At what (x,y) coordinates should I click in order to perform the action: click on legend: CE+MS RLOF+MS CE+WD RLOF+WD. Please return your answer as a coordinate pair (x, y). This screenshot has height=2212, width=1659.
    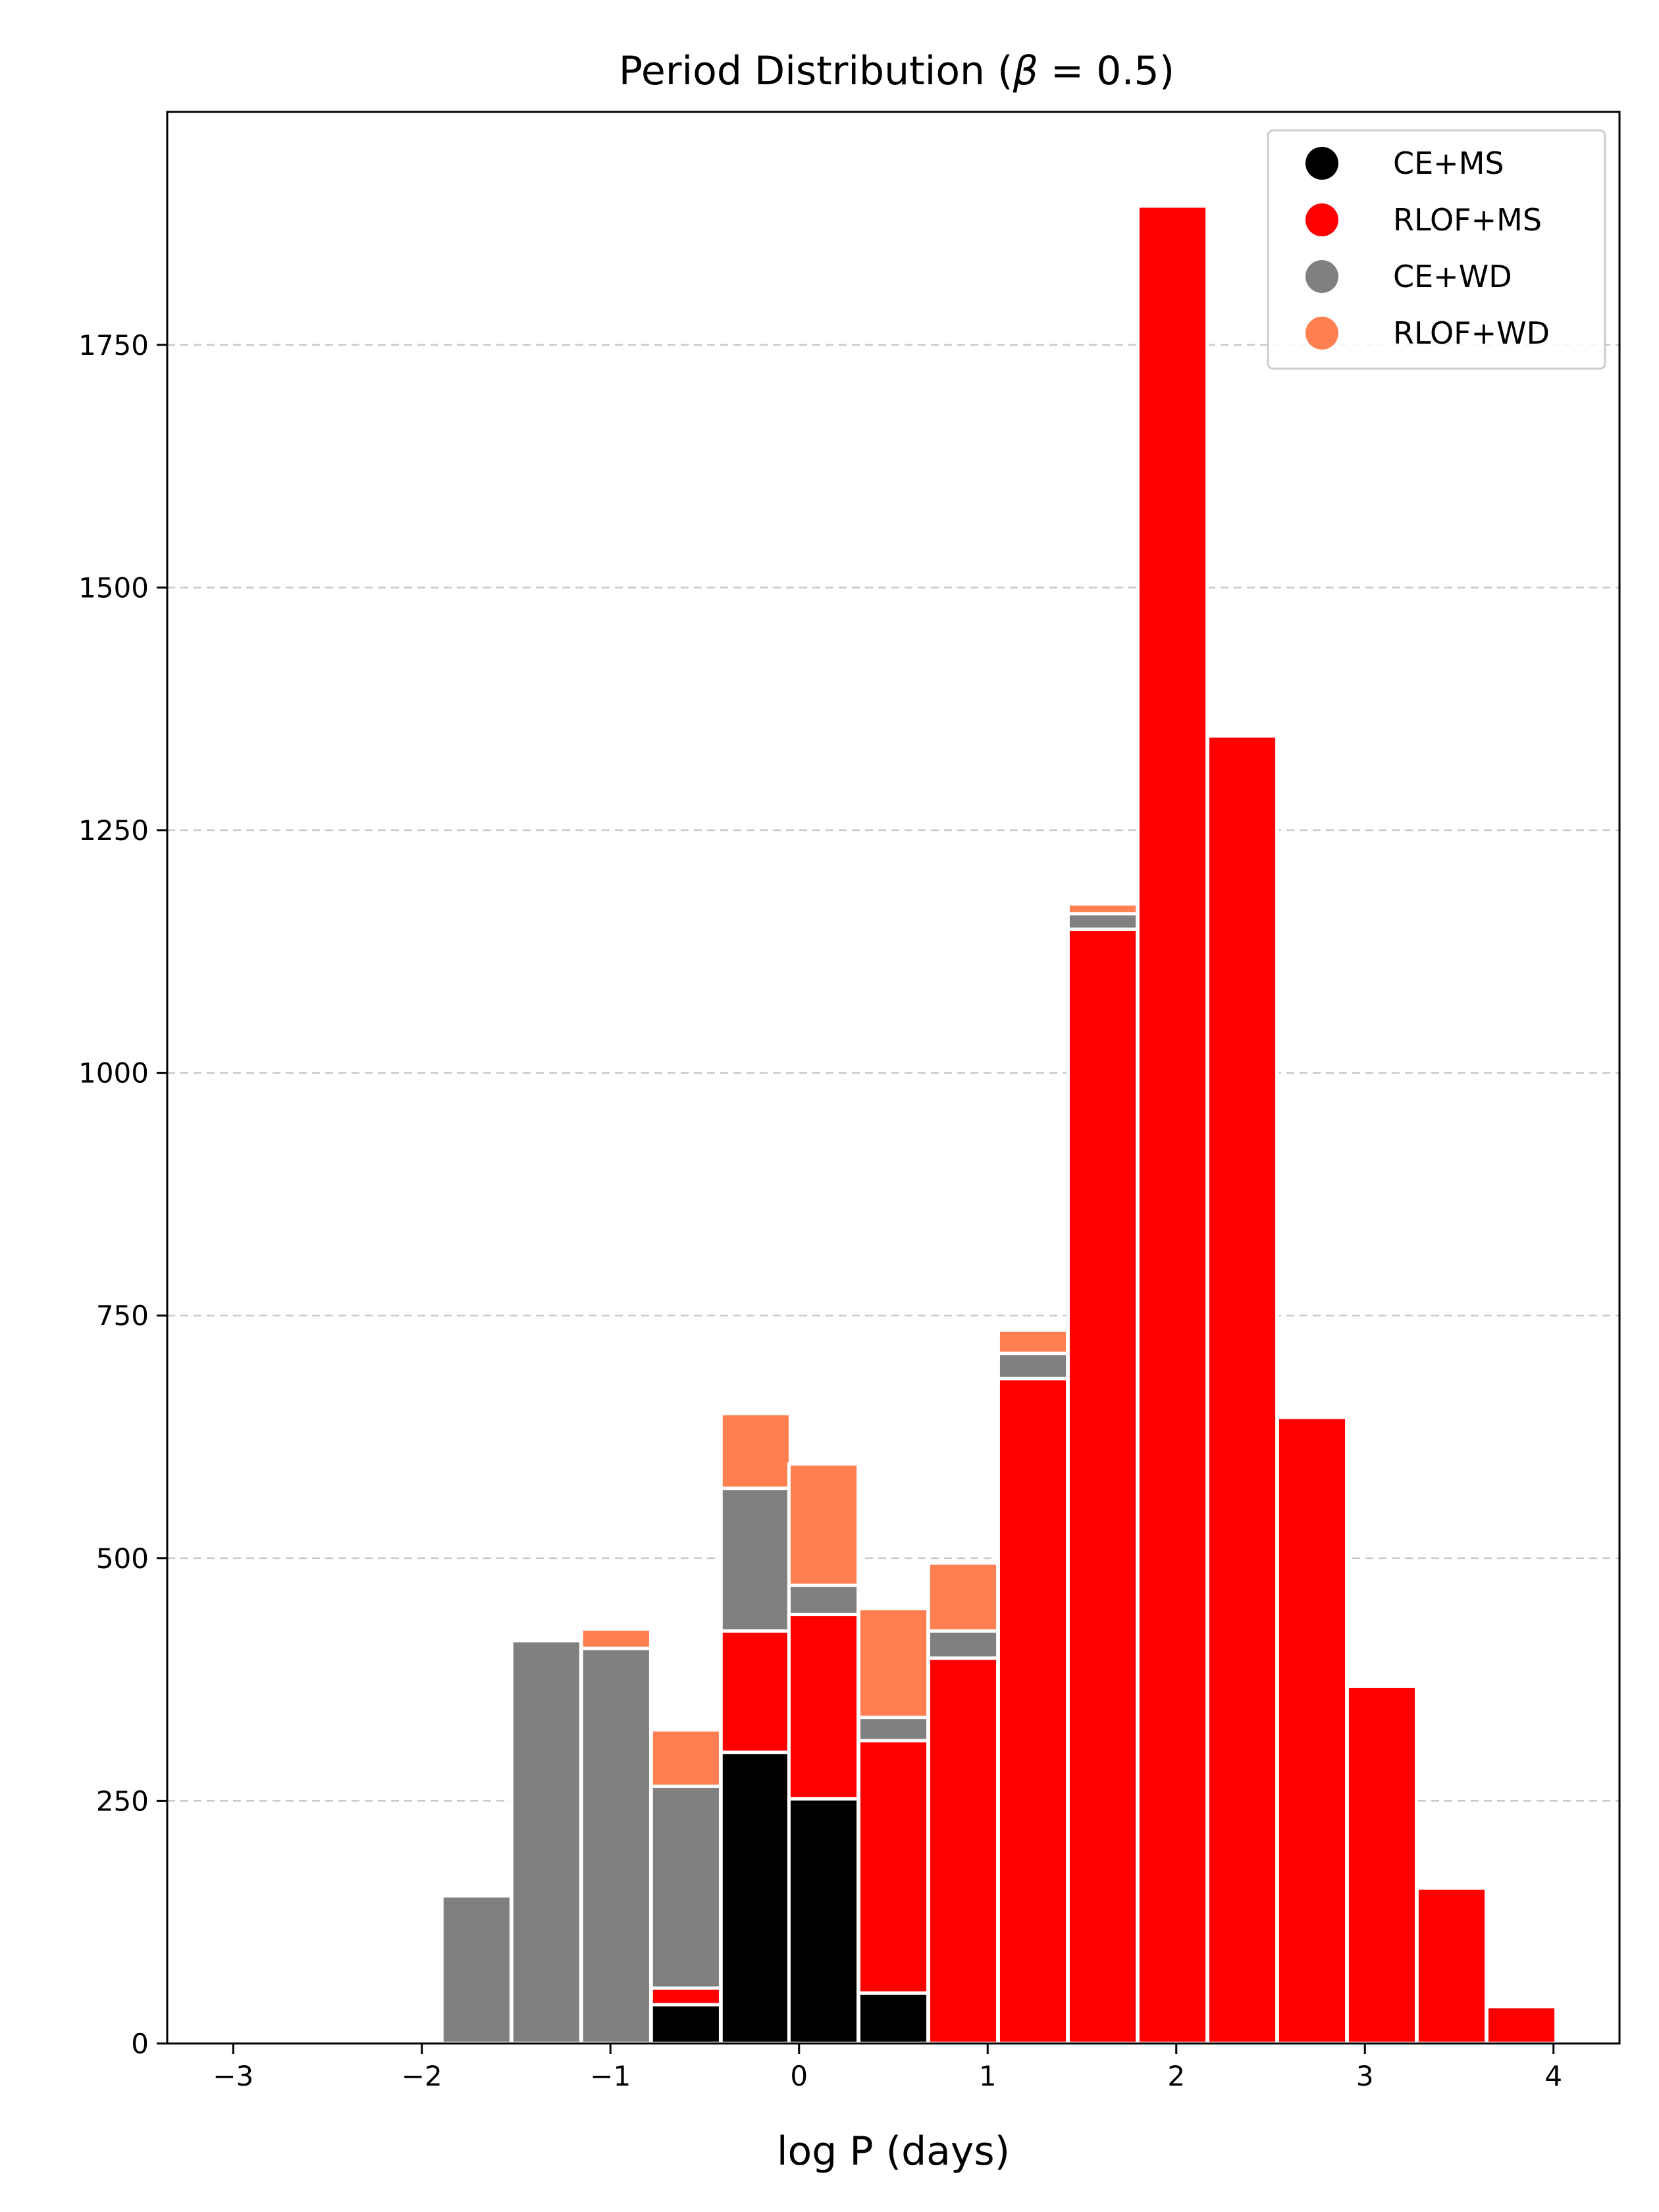
    Looking at the image, I should click on (1436, 249).